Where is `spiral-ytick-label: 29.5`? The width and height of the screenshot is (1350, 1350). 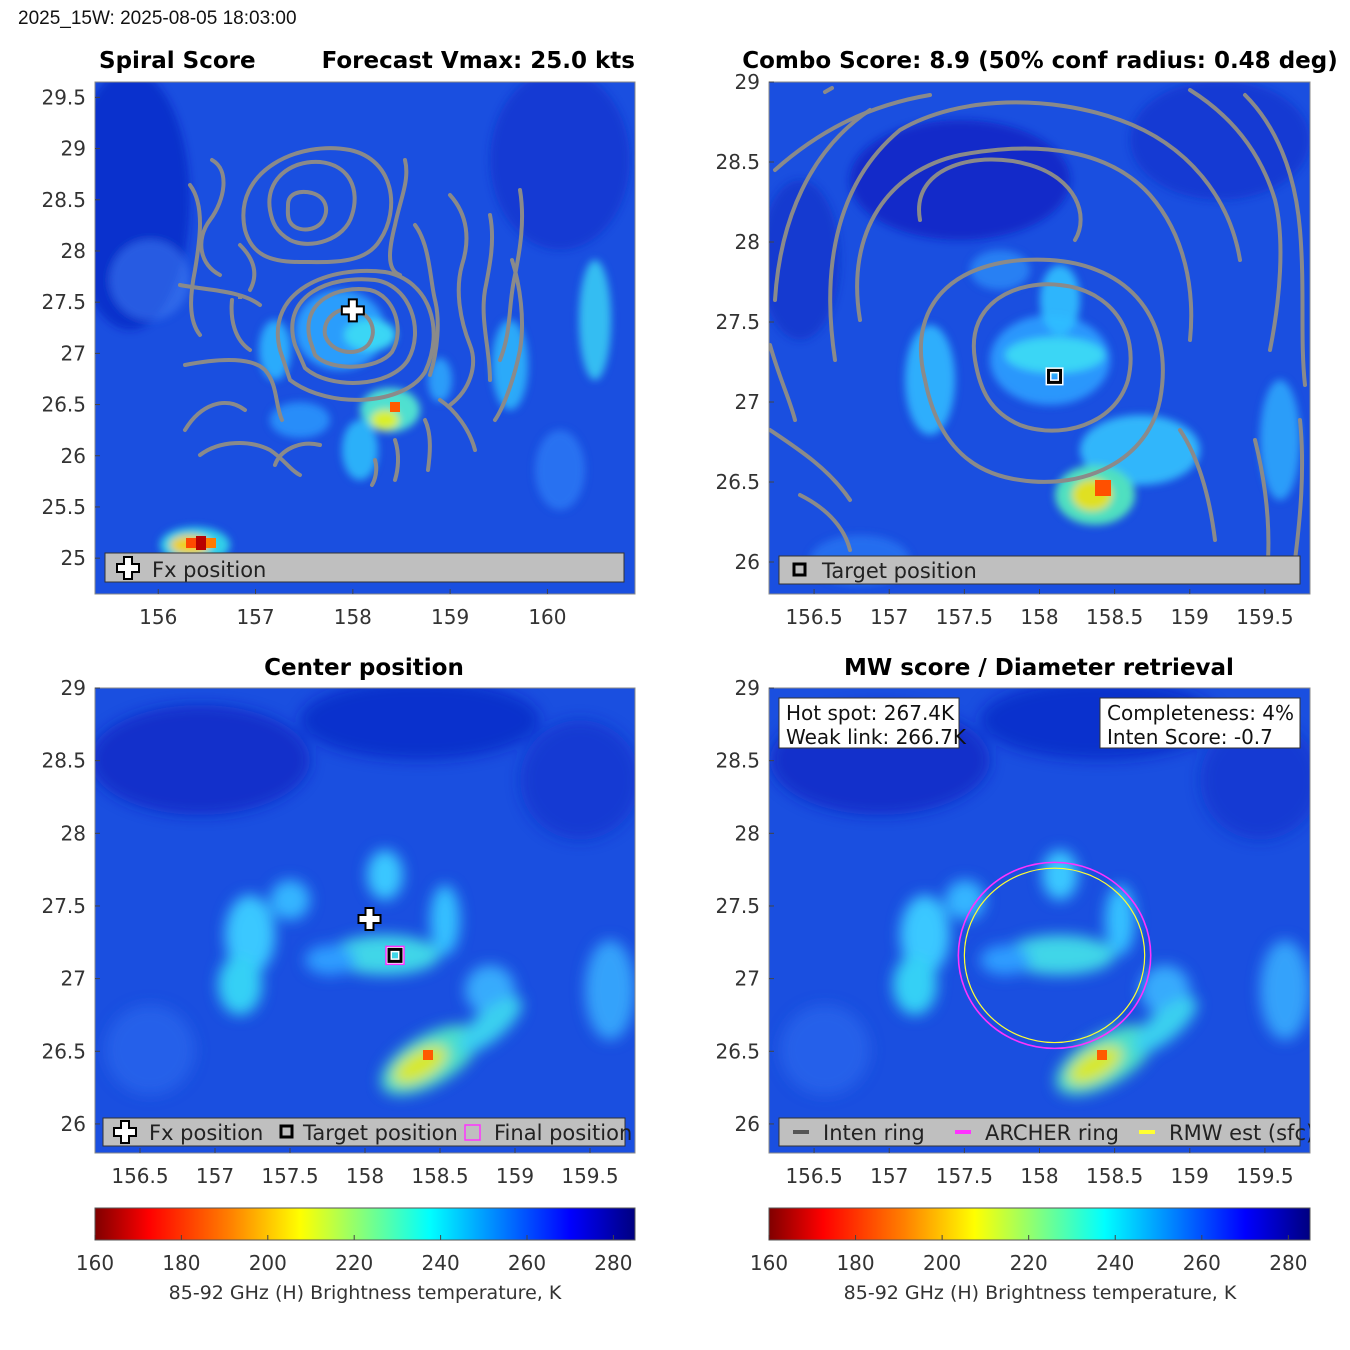 spiral-ytick-label: 29.5 is located at coordinates (63, 97).